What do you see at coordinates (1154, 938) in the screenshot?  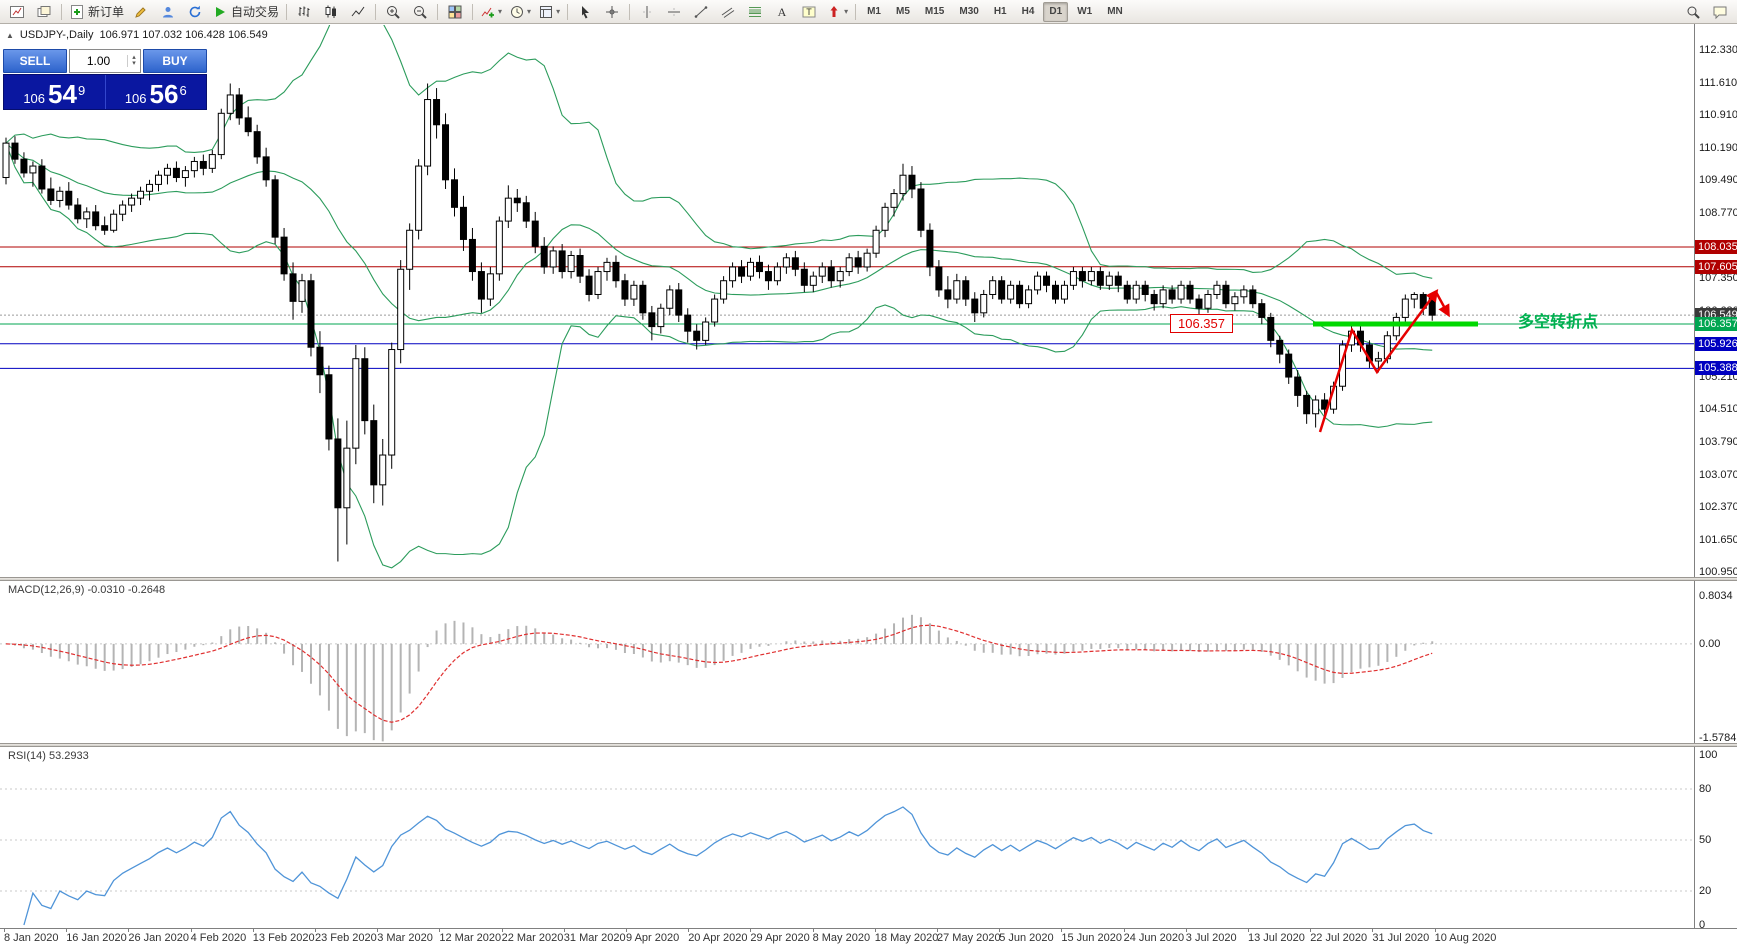 I see `time-axis-label: 24 Jun 2020` at bounding box center [1154, 938].